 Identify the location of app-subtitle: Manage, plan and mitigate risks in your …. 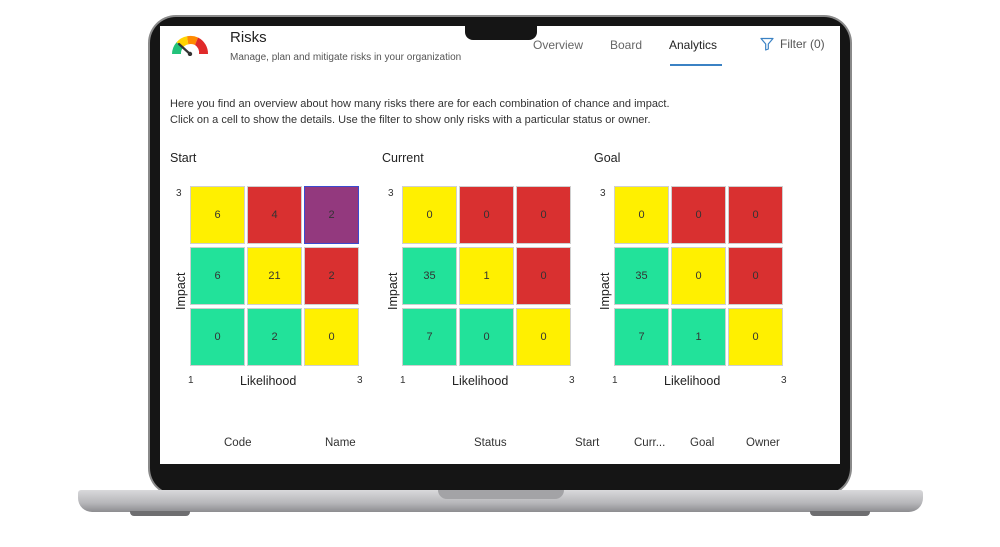
(346, 57).